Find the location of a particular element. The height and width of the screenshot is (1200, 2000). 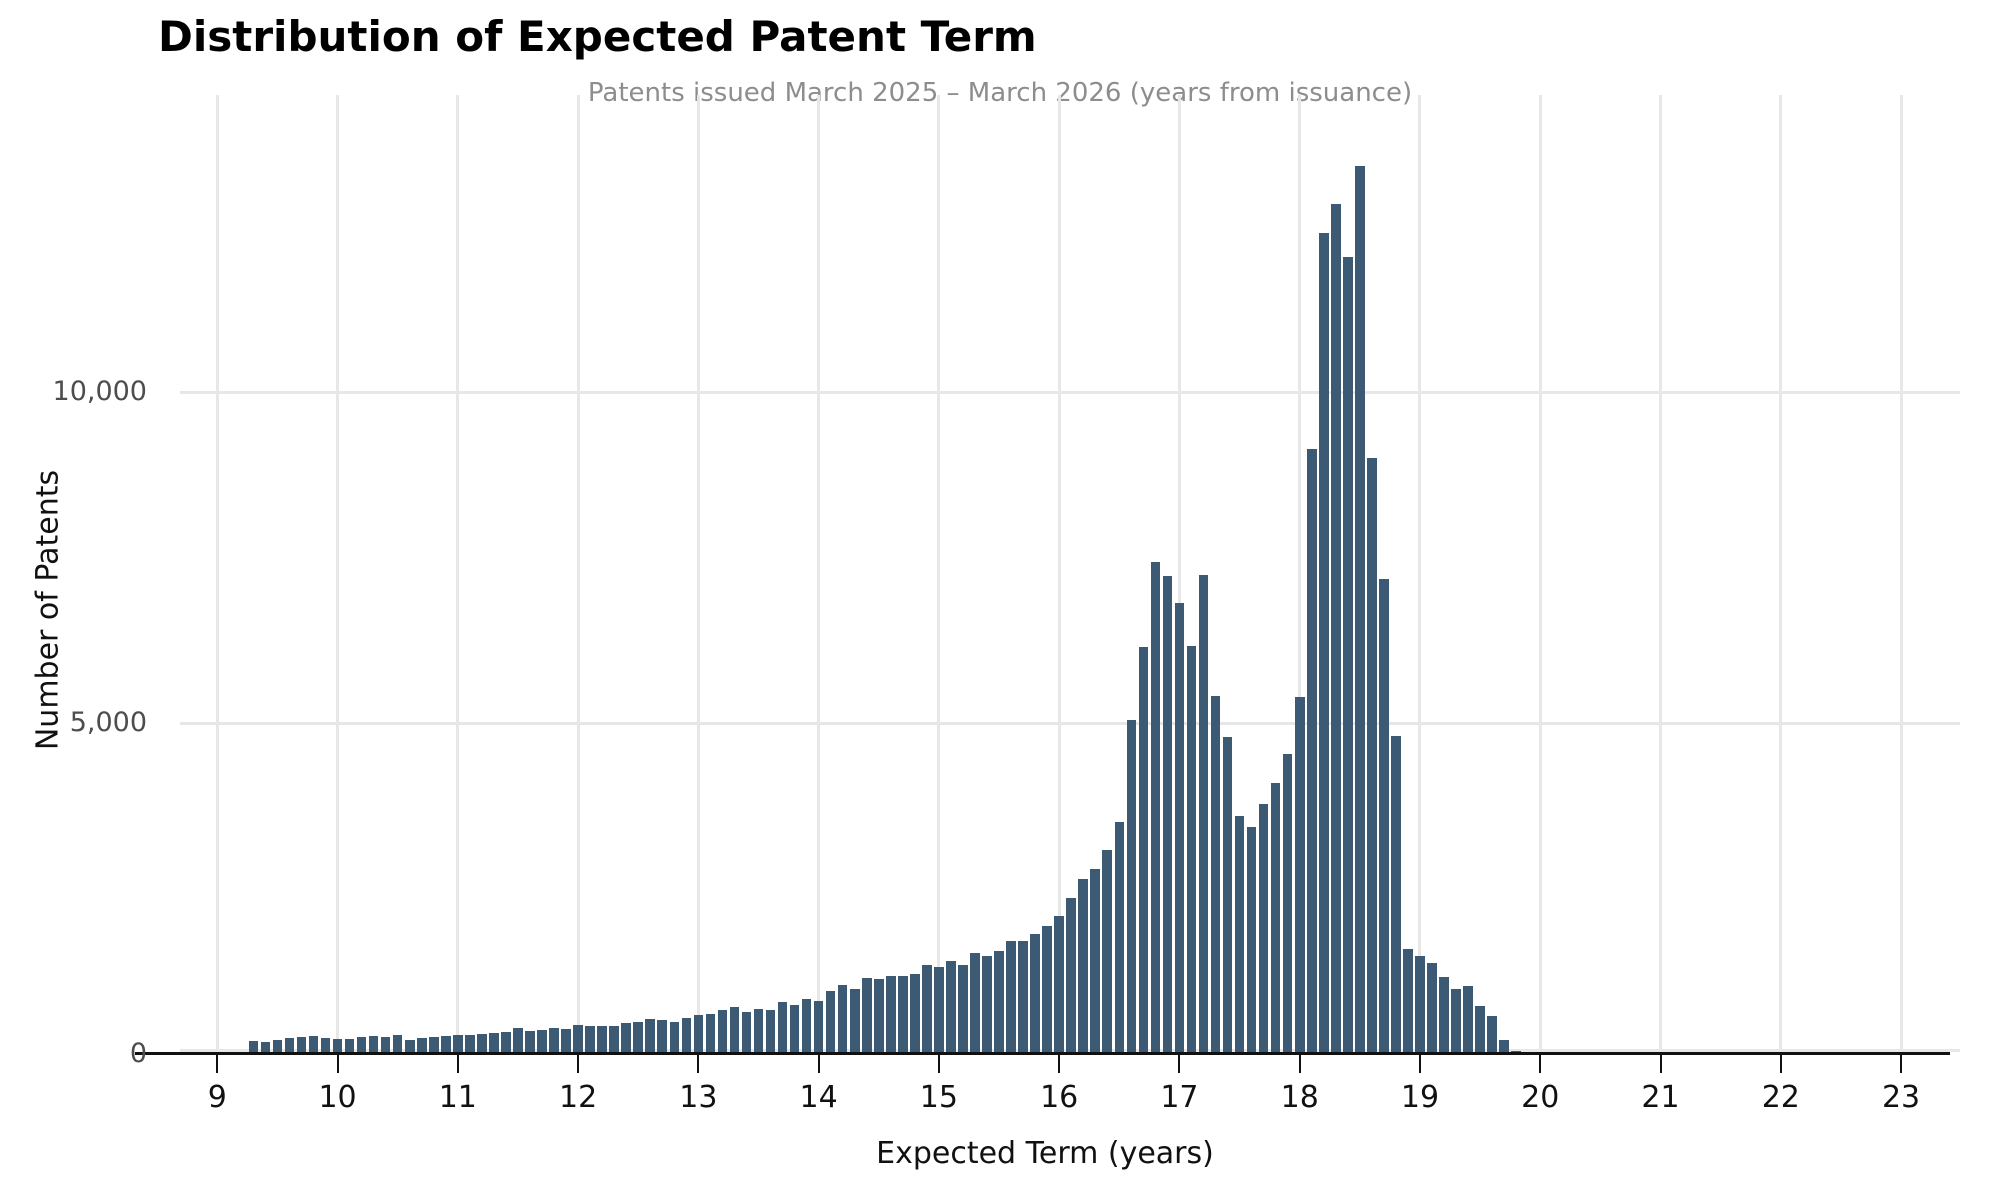

x-axis-title: Expected Term (years) is located at coordinates (1045, 1153).